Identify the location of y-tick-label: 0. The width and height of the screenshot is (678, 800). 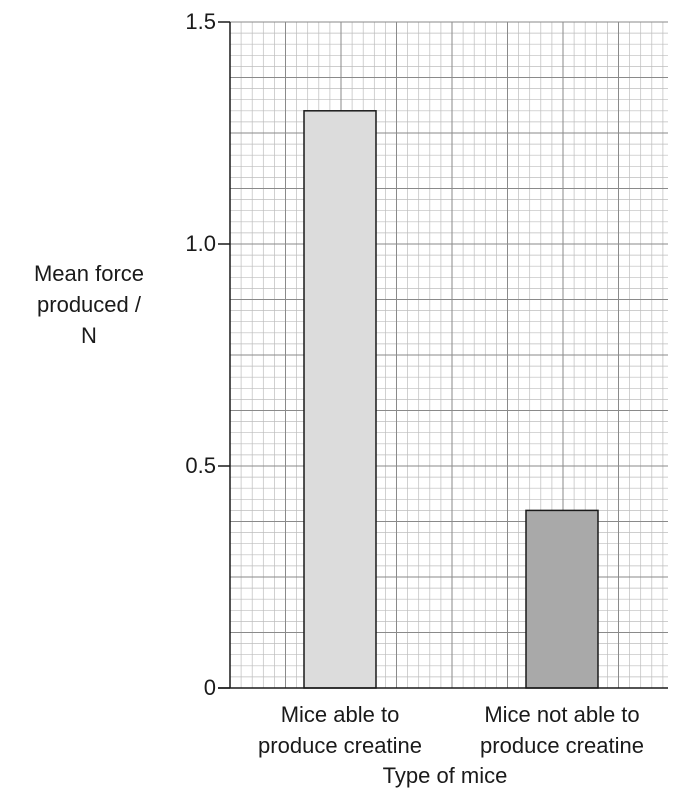
(210, 687).